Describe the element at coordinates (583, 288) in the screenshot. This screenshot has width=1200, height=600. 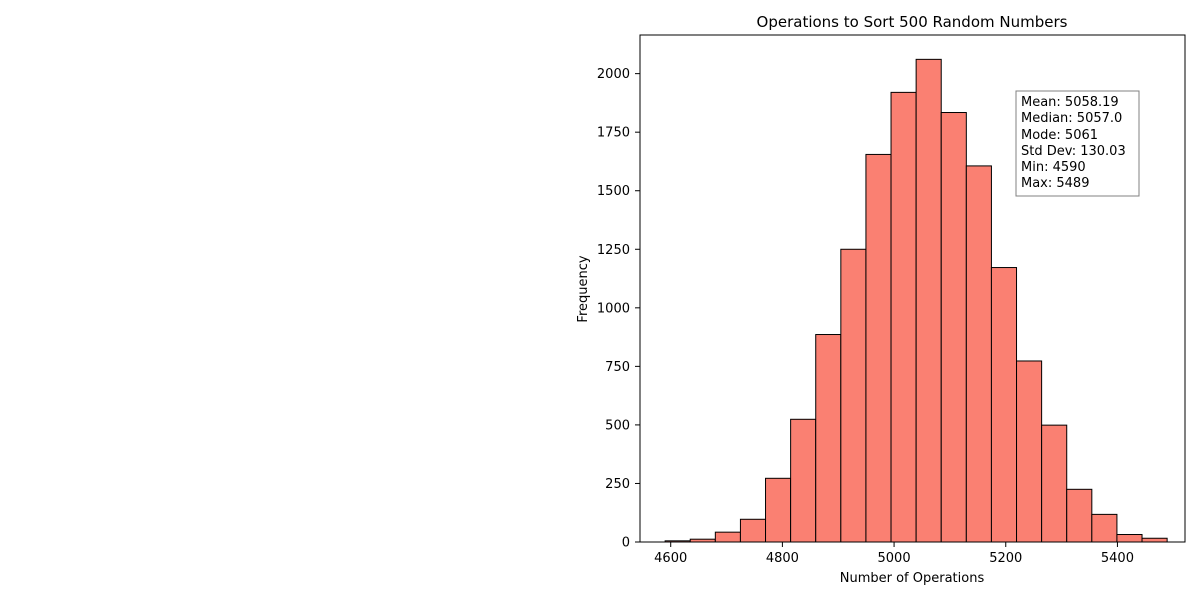
I see `y-axis-label: Frequency` at that location.